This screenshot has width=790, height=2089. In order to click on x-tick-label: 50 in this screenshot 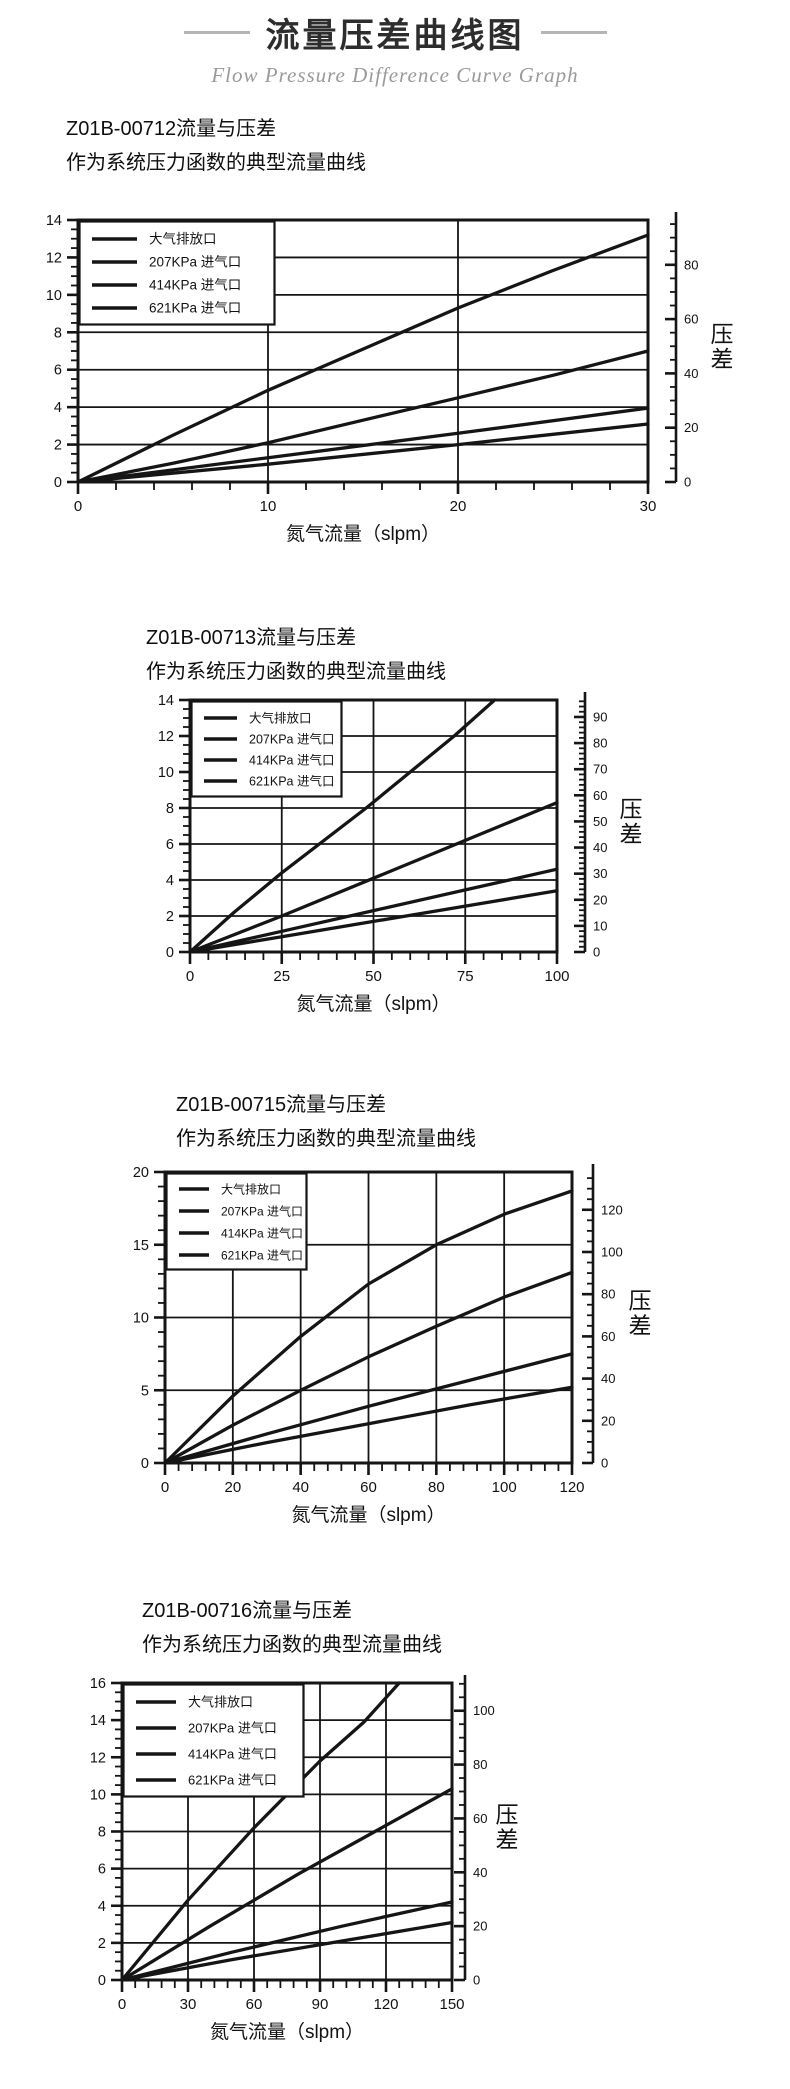, I will do `click(373, 976)`.